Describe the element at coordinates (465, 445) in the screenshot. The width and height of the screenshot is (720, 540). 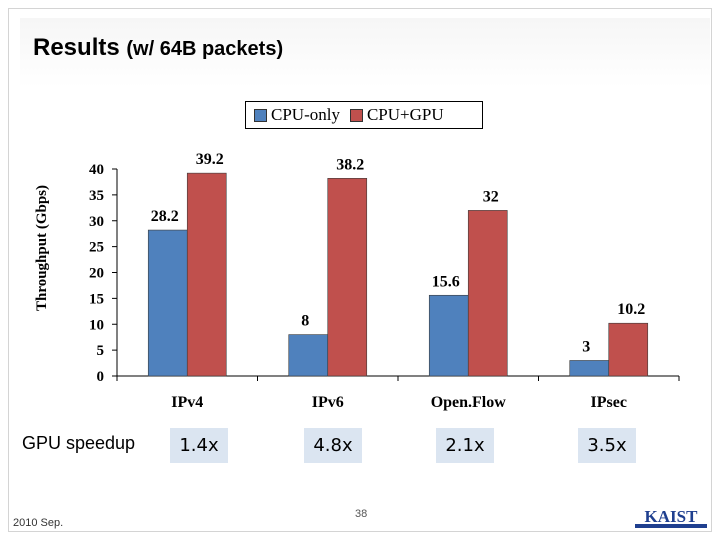
I see `speedup-value-openflow: 2.1x` at that location.